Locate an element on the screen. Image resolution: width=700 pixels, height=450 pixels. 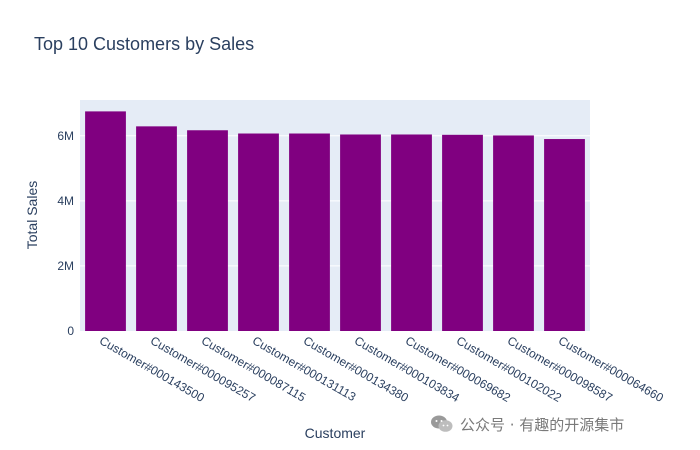
chart-title: Top 10 Customers by Sales is located at coordinates (144, 44).